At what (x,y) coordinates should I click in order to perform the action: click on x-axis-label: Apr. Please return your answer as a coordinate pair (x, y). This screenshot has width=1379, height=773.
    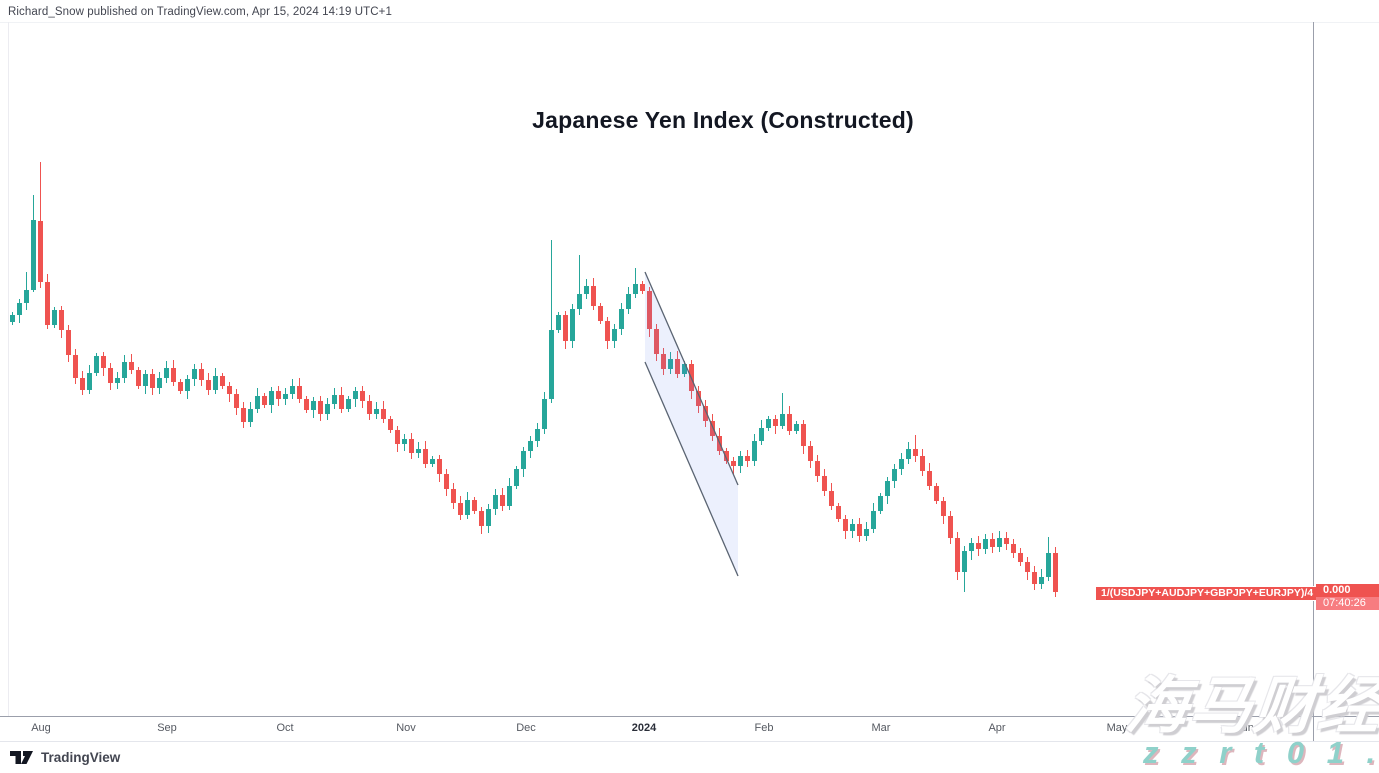
    Looking at the image, I should click on (997, 728).